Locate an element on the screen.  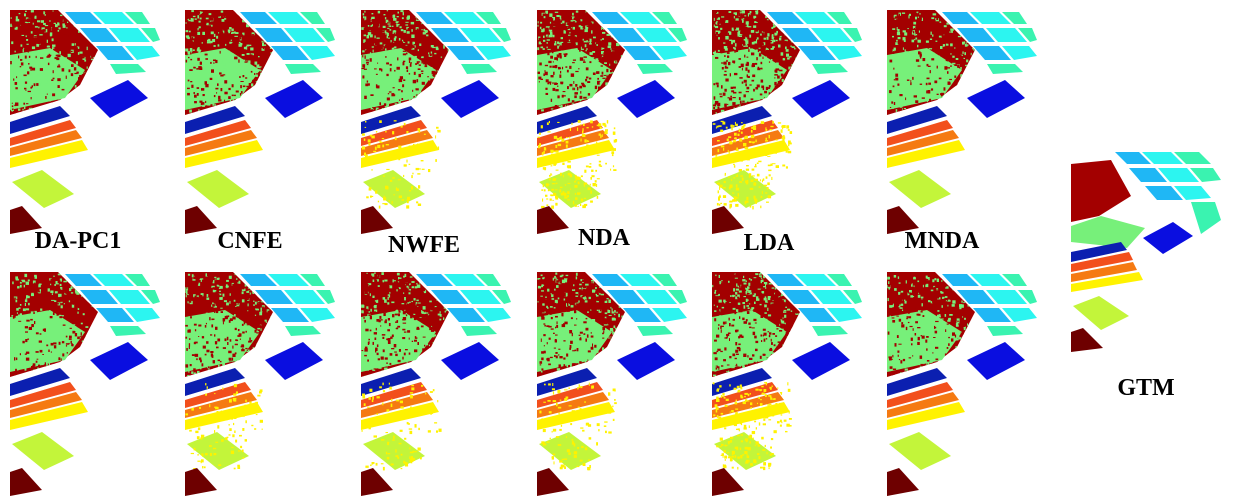
gt-parcel-blue is located at coordinates (1168, 238).